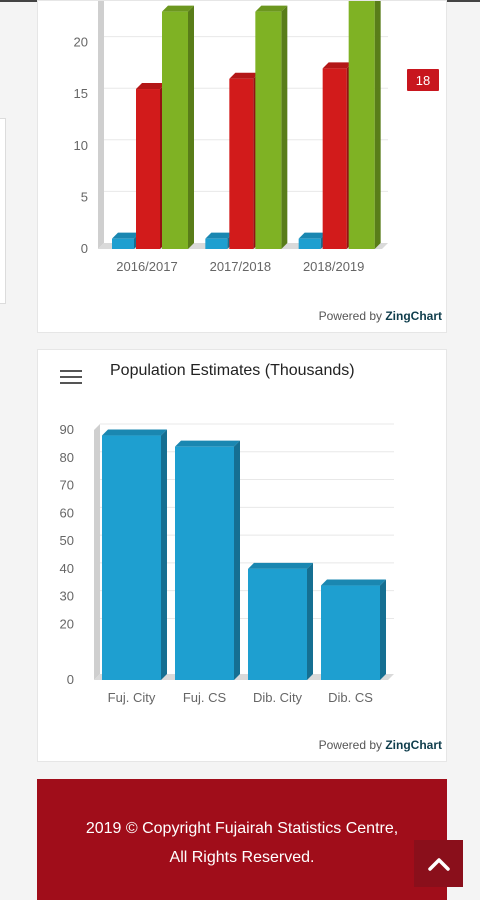 The height and width of the screenshot is (900, 480). What do you see at coordinates (81, 93) in the screenshot?
I see `y-tick-label: 15` at bounding box center [81, 93].